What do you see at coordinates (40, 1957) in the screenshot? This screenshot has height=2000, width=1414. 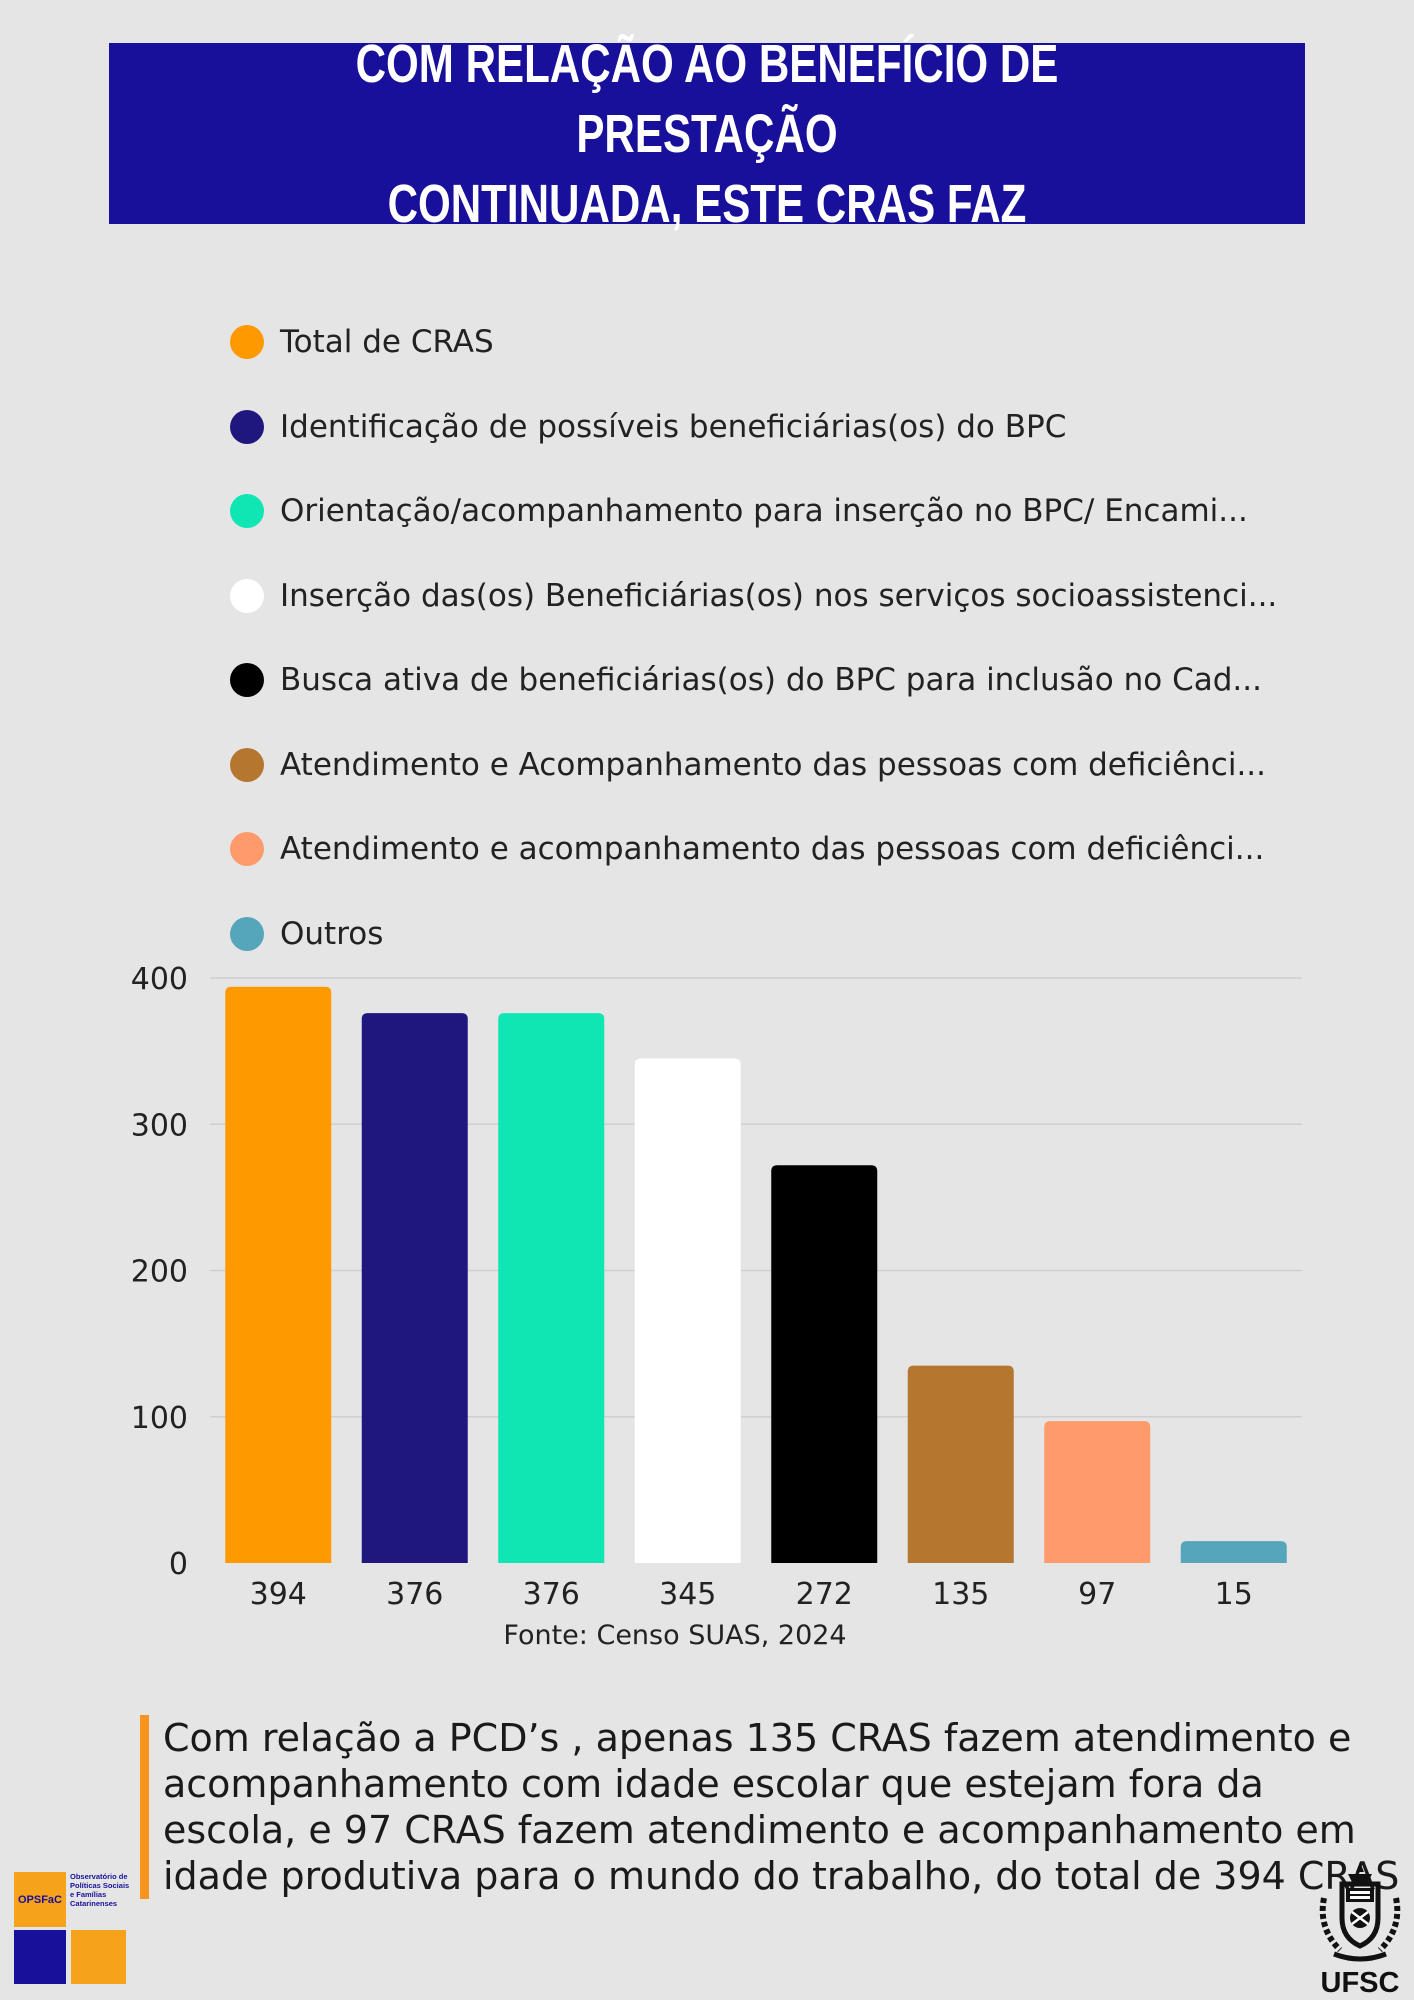 I see `opsfac-logo-square-blue` at bounding box center [40, 1957].